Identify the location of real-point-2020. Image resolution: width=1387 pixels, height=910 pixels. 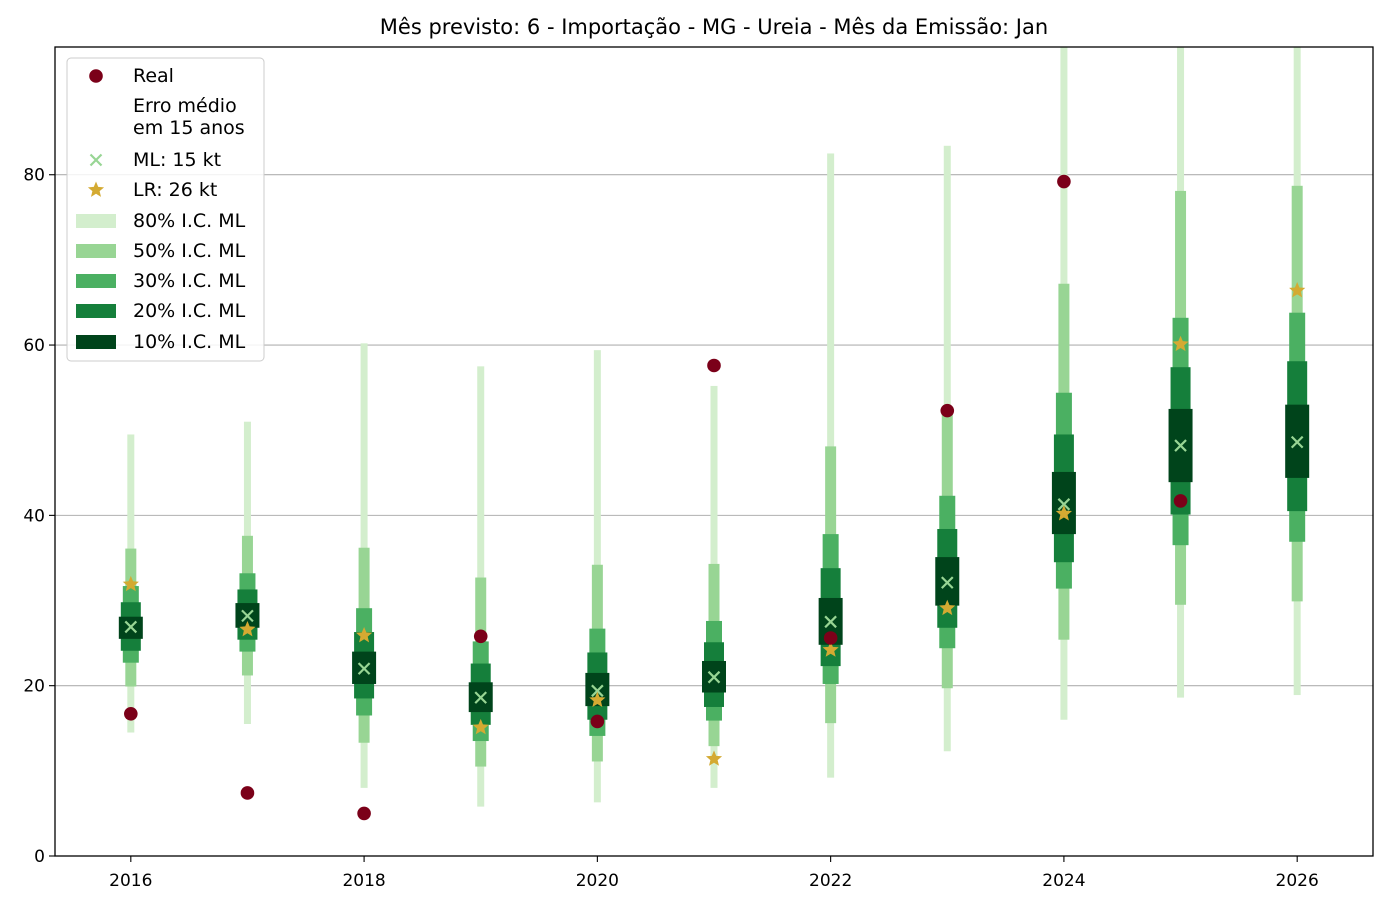
(597, 721).